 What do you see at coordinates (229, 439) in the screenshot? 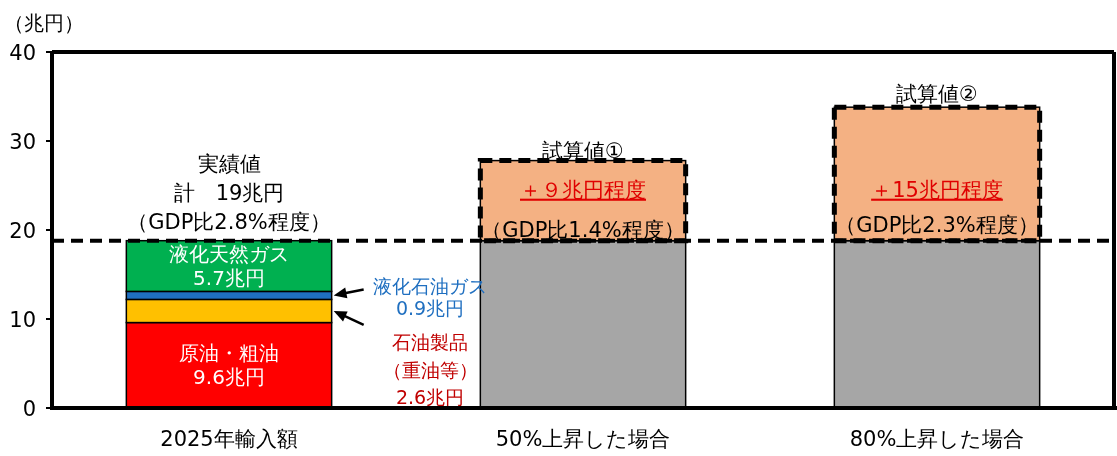
I see `x-tick-label: 2025年輸入額` at bounding box center [229, 439].